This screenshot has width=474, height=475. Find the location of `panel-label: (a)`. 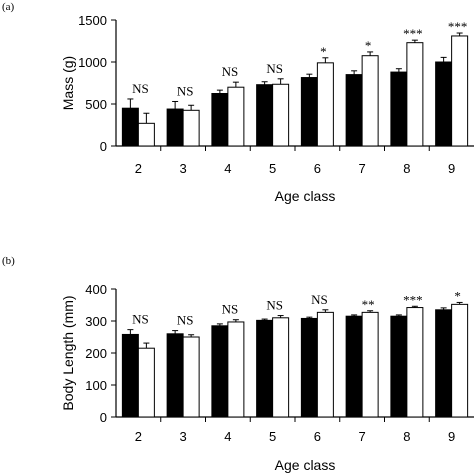

panel-label: (a) is located at coordinates (8, 7).